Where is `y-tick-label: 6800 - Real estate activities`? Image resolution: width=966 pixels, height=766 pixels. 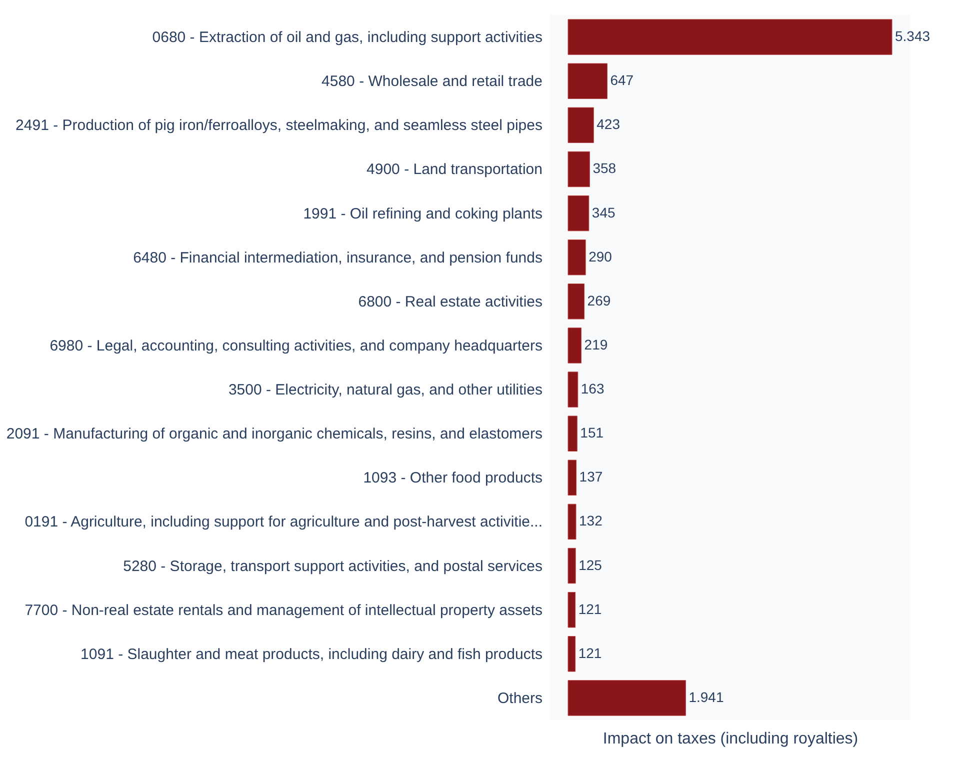 y-tick-label: 6800 - Real estate activities is located at coordinates (450, 301).